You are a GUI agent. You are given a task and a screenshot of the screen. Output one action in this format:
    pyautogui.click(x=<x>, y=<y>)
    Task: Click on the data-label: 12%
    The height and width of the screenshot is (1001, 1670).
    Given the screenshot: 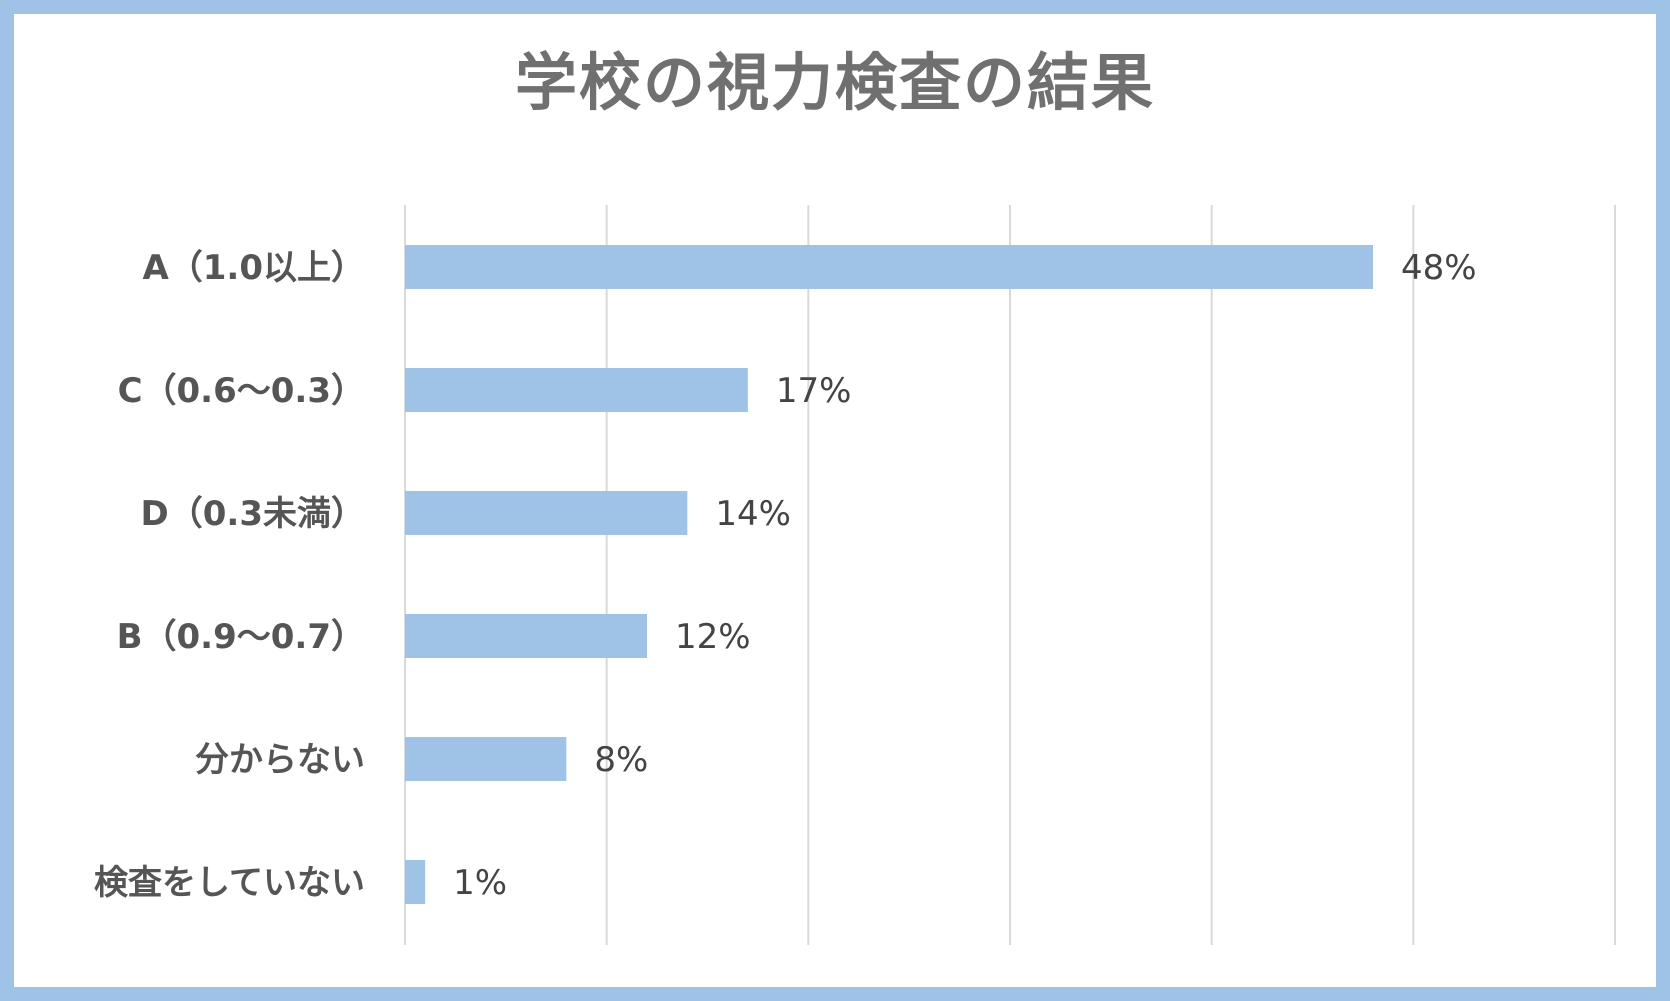 What is the action you would take?
    pyautogui.click(x=713, y=637)
    